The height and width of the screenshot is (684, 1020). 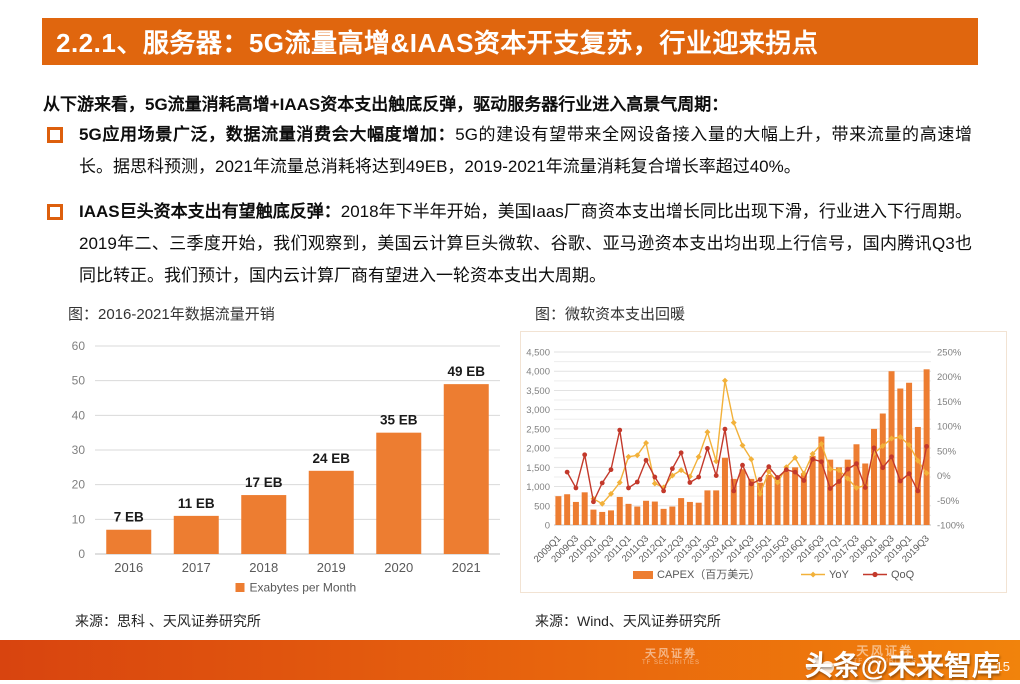 What do you see at coordinates (196, 567) in the screenshot?
I see `svg-text: 2017` at bounding box center [196, 567].